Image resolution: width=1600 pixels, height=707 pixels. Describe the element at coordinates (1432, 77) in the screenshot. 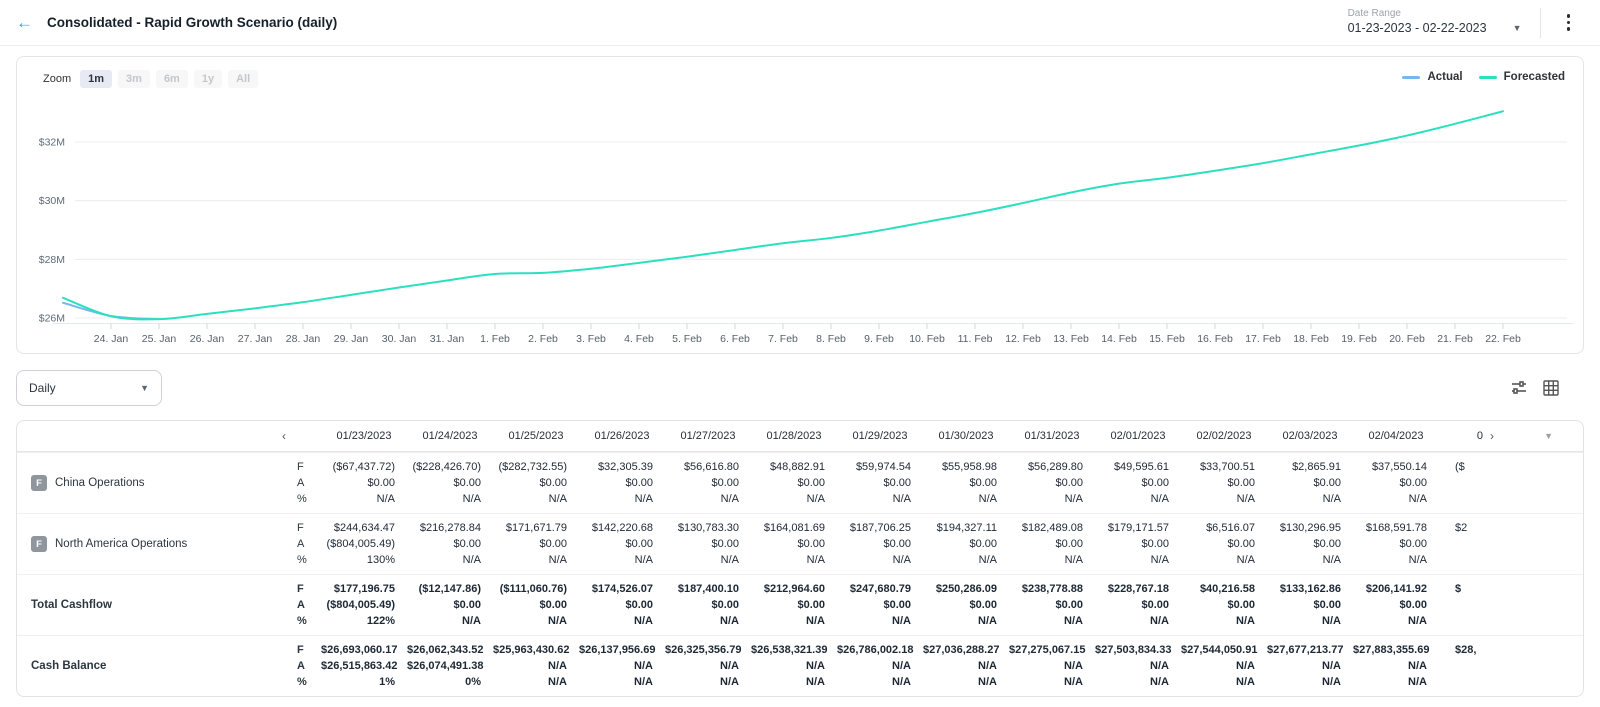

I see `legend-item-actual: Actual` at that location.